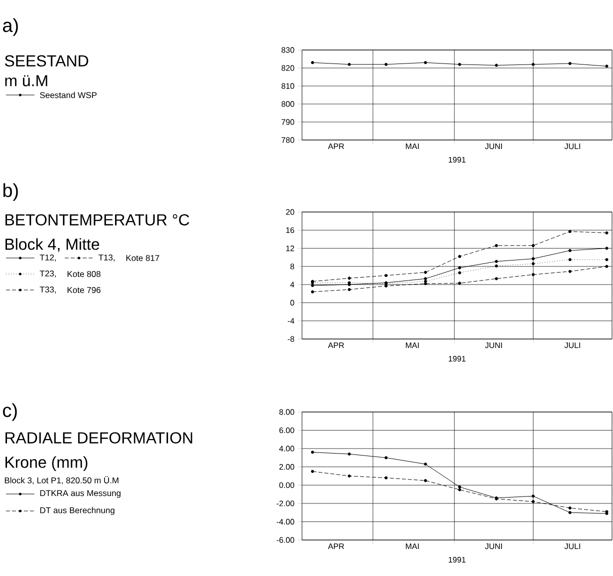 This screenshot has height=576, width=613. What do you see at coordinates (68, 95) in the screenshot?
I see `legend-label: Seestand WSP` at bounding box center [68, 95].